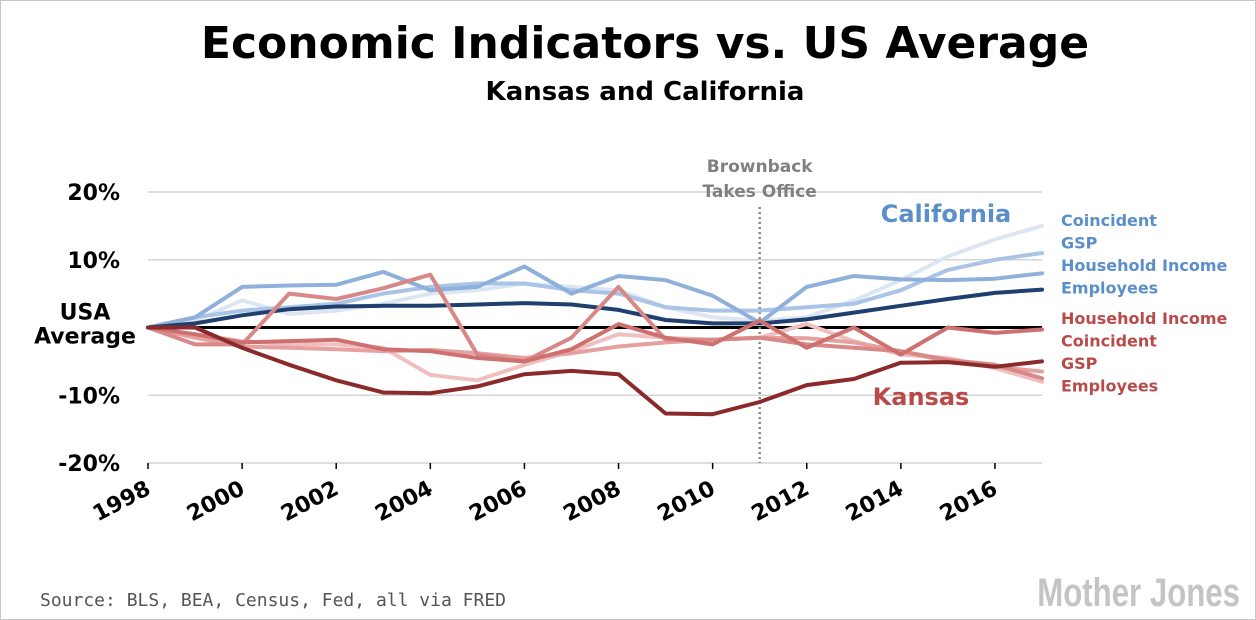 The width and height of the screenshot is (1256, 620). I want to click on series-line-kansas-employees, so click(595, 341).